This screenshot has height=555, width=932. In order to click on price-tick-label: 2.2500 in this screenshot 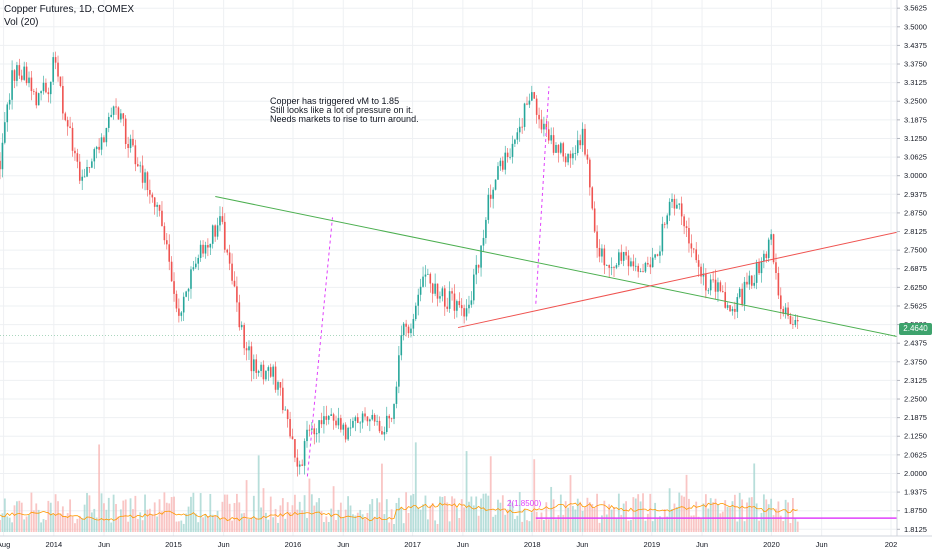, I will do `click(915, 399)`.